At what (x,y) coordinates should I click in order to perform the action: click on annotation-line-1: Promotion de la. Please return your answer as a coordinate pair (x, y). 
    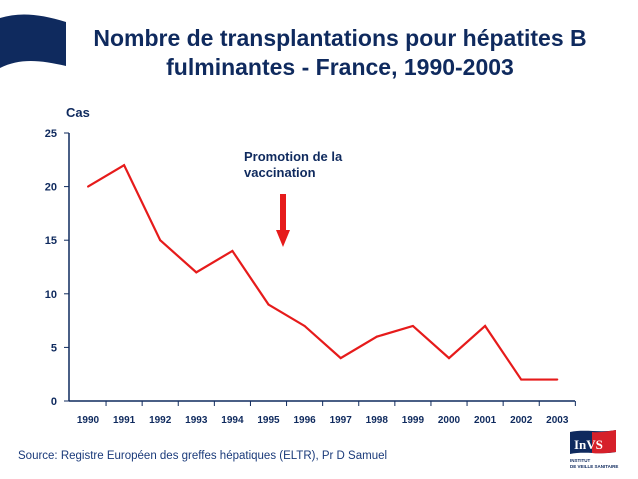
    Looking at the image, I should click on (293, 156).